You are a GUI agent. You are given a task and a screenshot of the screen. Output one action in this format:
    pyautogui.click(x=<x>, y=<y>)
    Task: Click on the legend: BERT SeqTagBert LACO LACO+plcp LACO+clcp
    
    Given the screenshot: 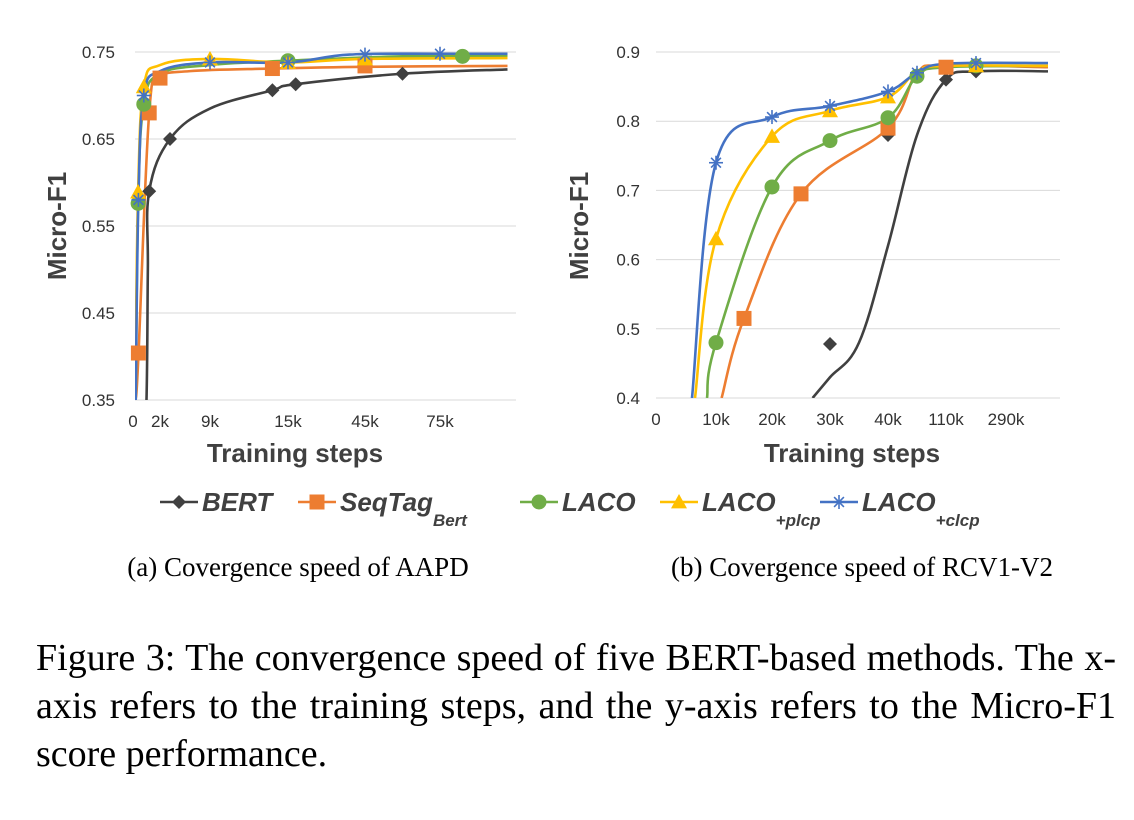 What is the action you would take?
    pyautogui.click(x=570, y=508)
    